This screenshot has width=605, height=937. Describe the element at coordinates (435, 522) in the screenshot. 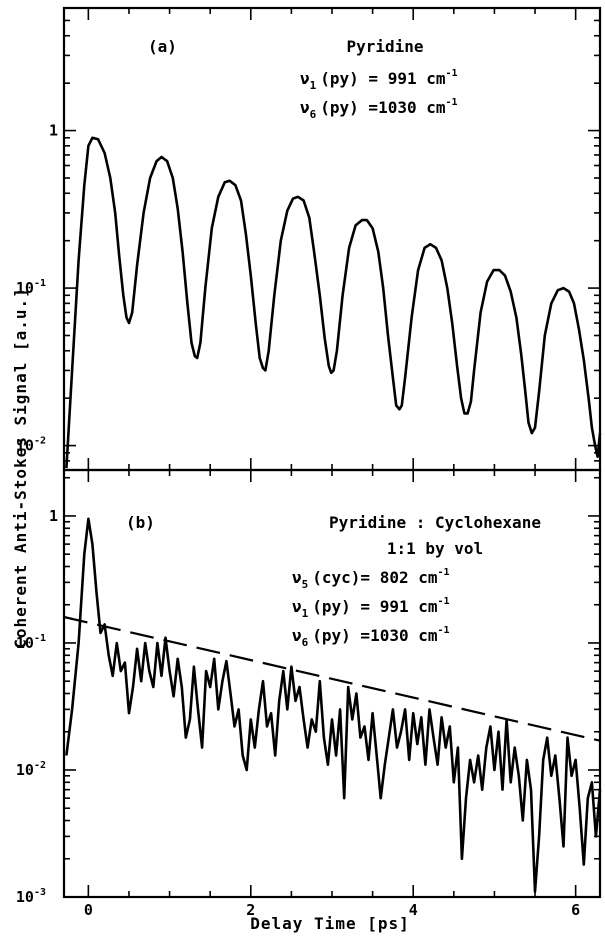

I see `sample-name: Pyridine : Cyclohexane` at that location.